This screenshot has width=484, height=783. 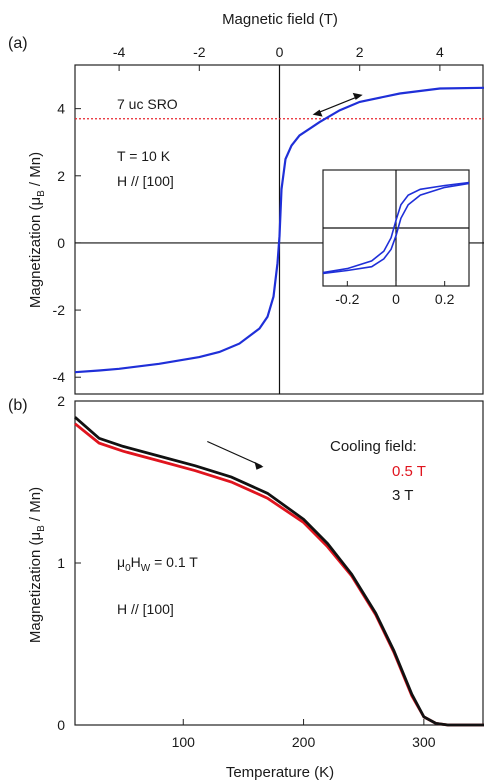 What do you see at coordinates (234, 453) in the screenshot?
I see `panel-b-warming-arrow` at bounding box center [234, 453].